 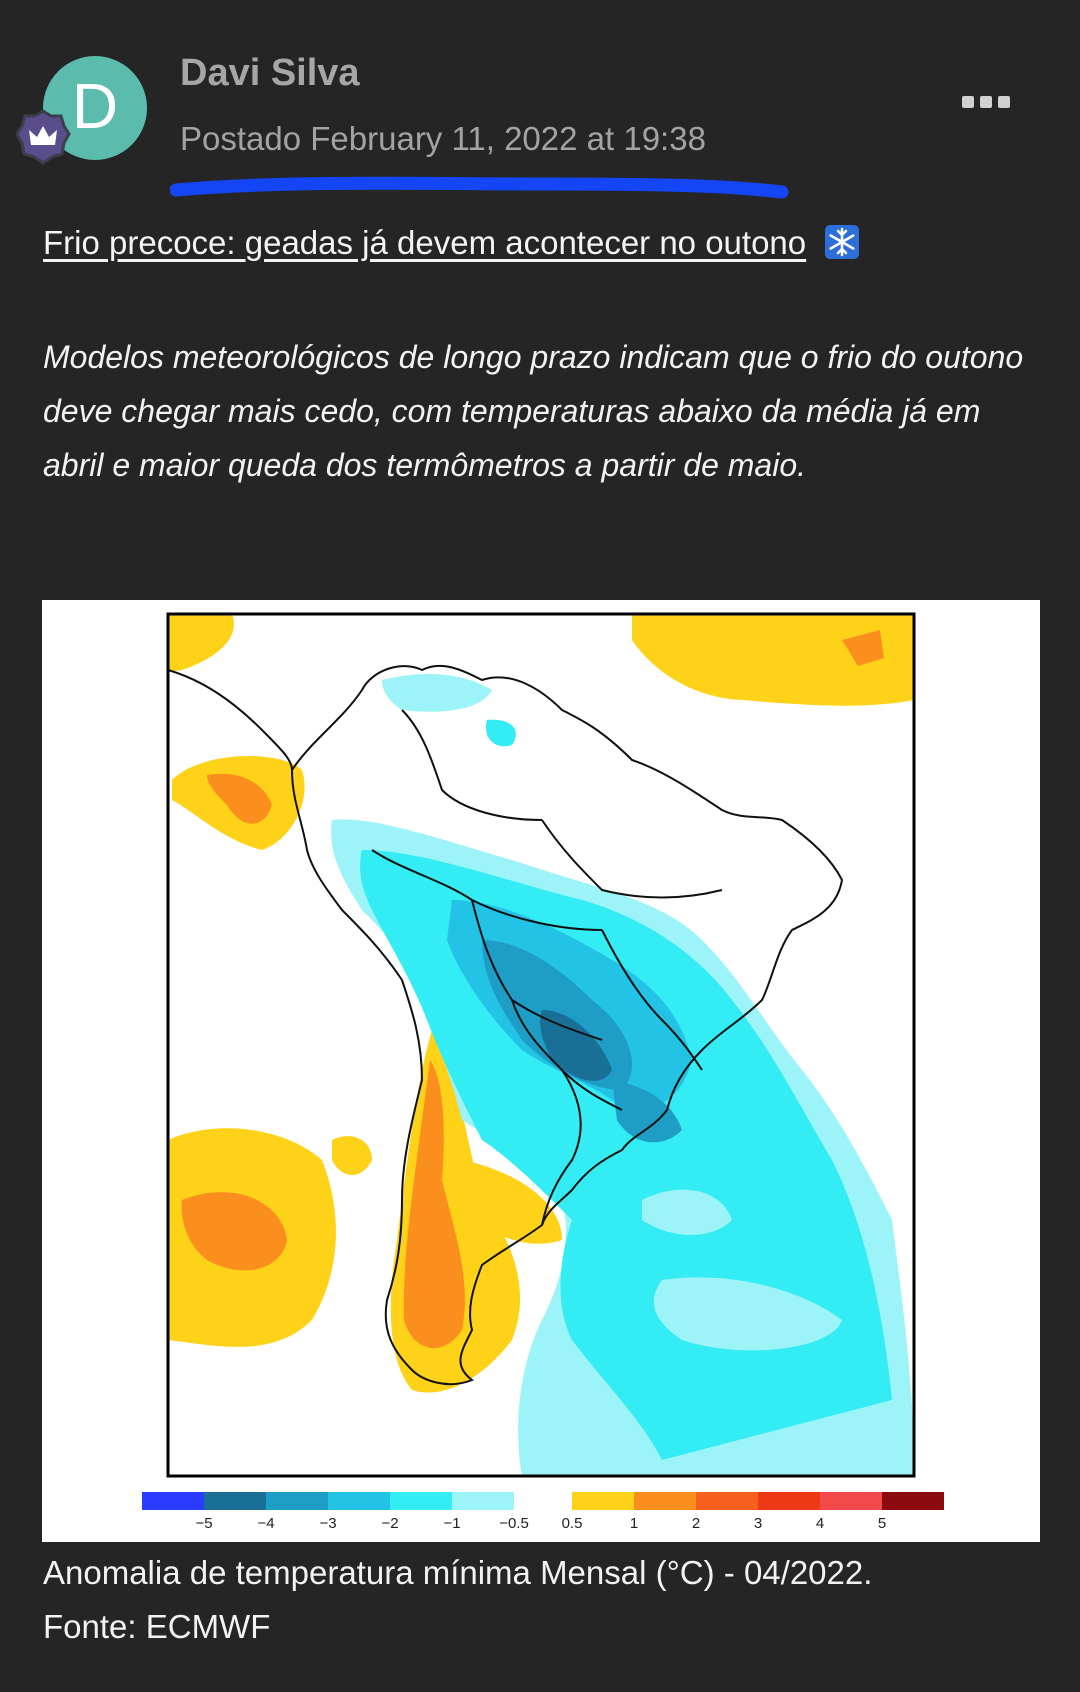 I want to click on colorbar-tick-label: −3, so click(x=327, y=1523).